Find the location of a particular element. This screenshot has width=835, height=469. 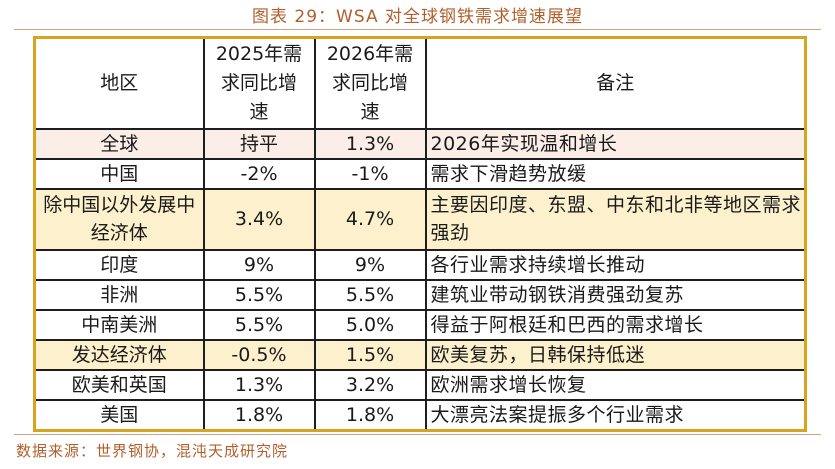

region-cell: 非洲 is located at coordinates (119, 294).